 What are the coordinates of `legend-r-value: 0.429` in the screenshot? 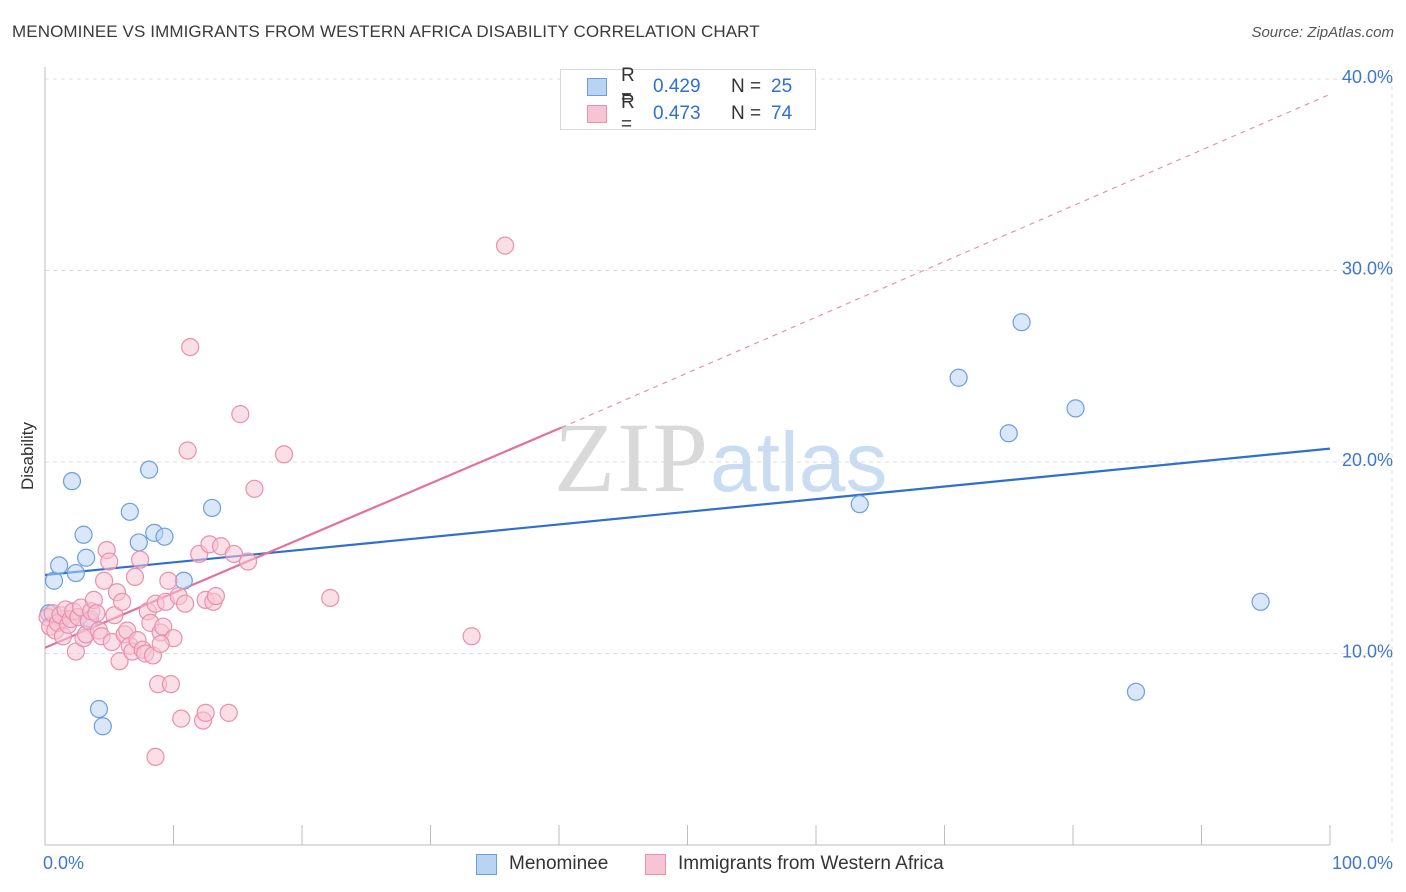 It's located at (677, 86).